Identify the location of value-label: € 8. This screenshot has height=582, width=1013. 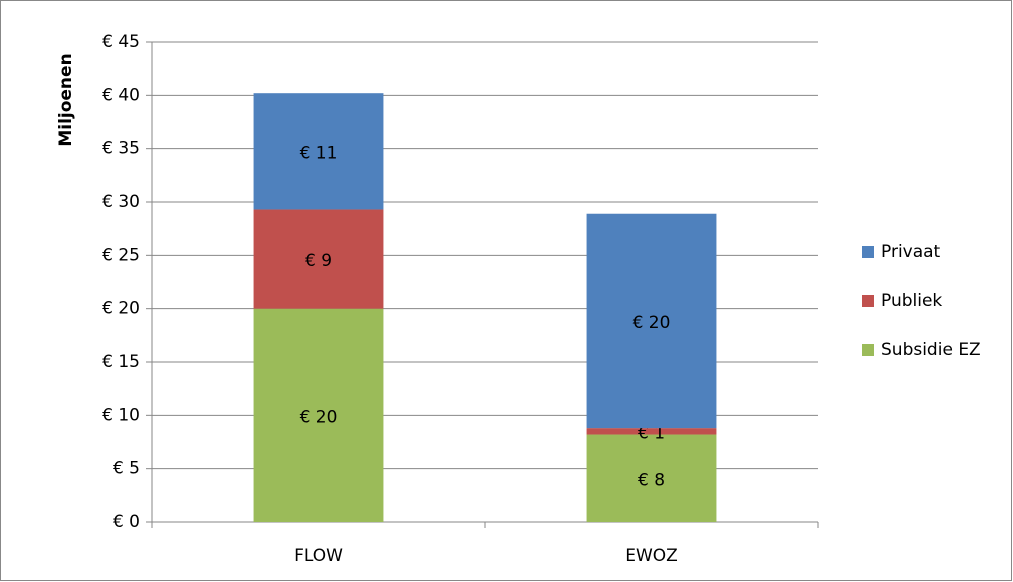
(651, 480).